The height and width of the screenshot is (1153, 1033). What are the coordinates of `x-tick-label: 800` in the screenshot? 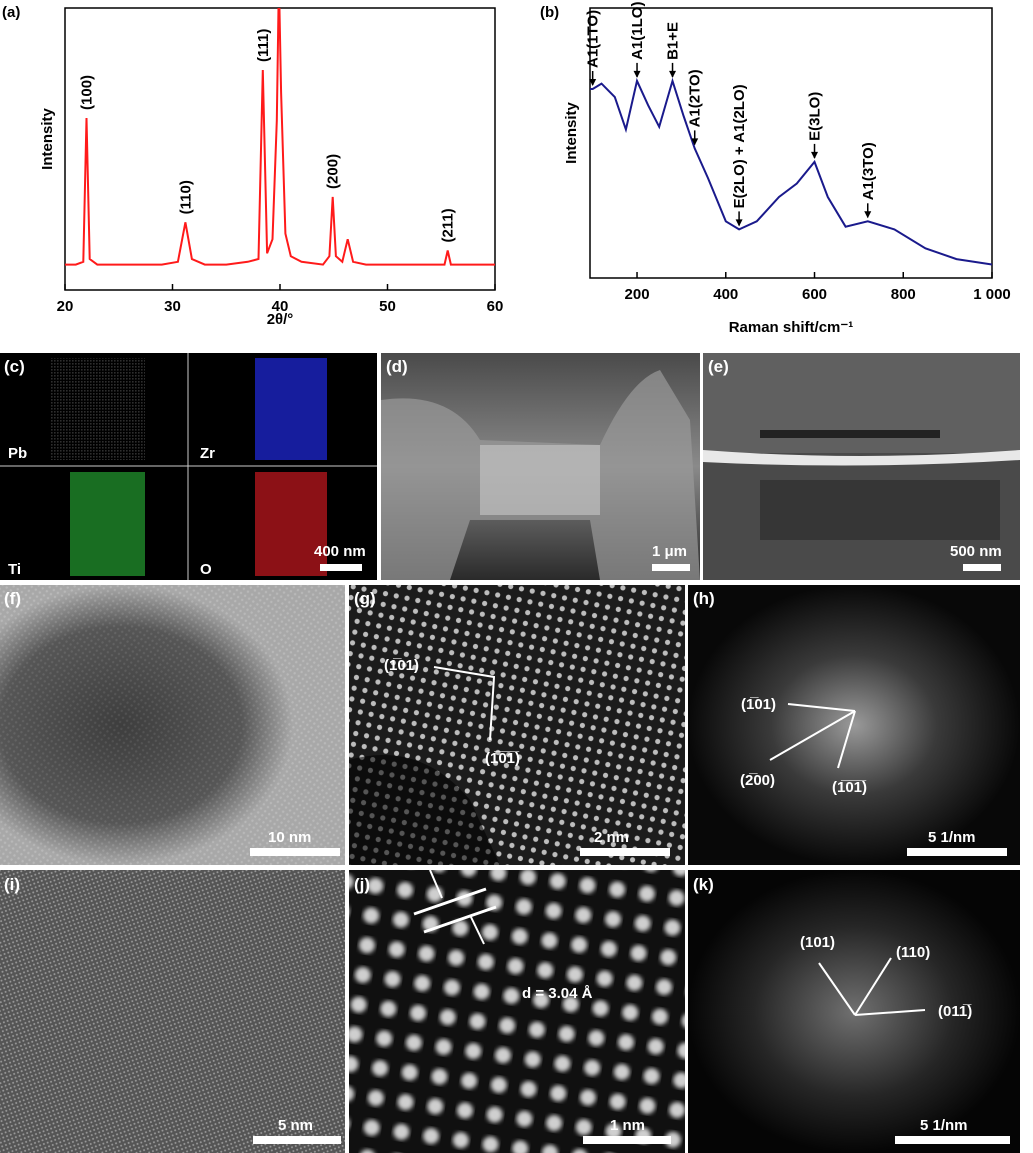 It's located at (903, 294).